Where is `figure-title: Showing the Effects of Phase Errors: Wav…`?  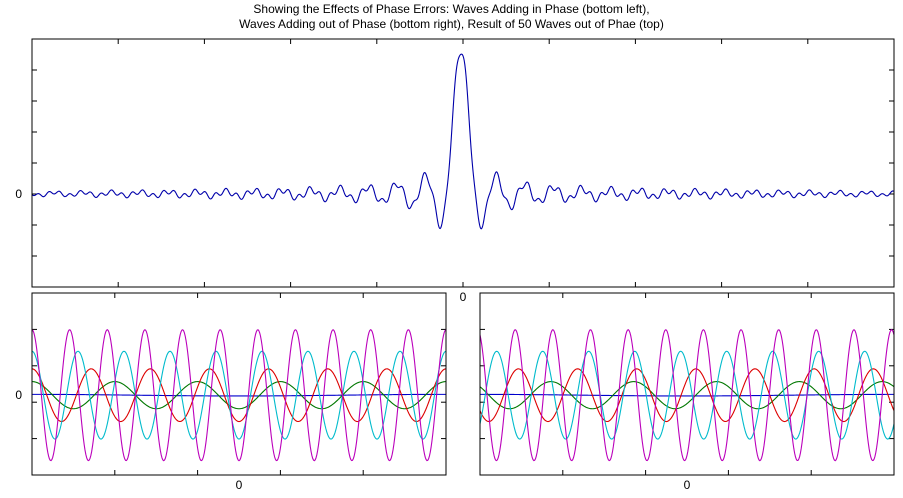 figure-title: Showing the Effects of Phase Errors: Wav… is located at coordinates (451, 17).